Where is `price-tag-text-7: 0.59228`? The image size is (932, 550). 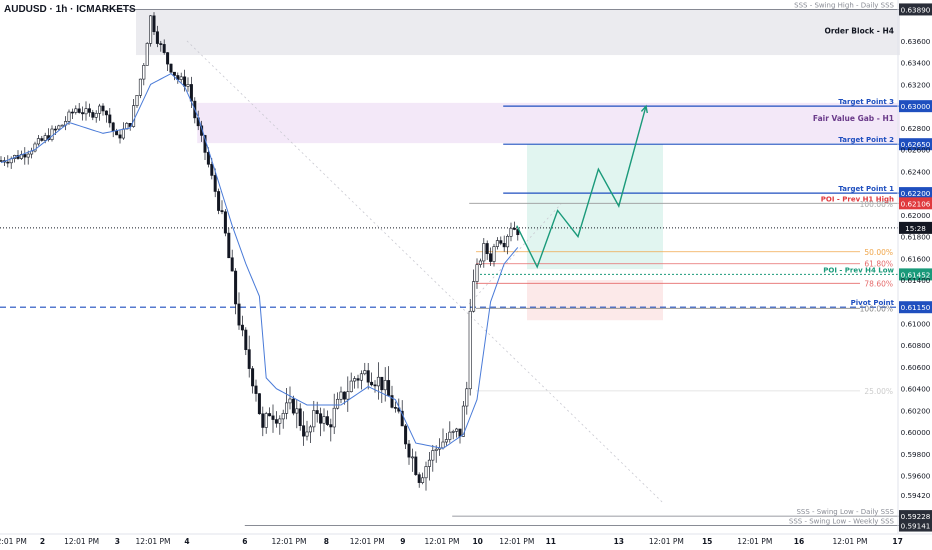
price-tag-text-7: 0.59228 is located at coordinates (916, 516).